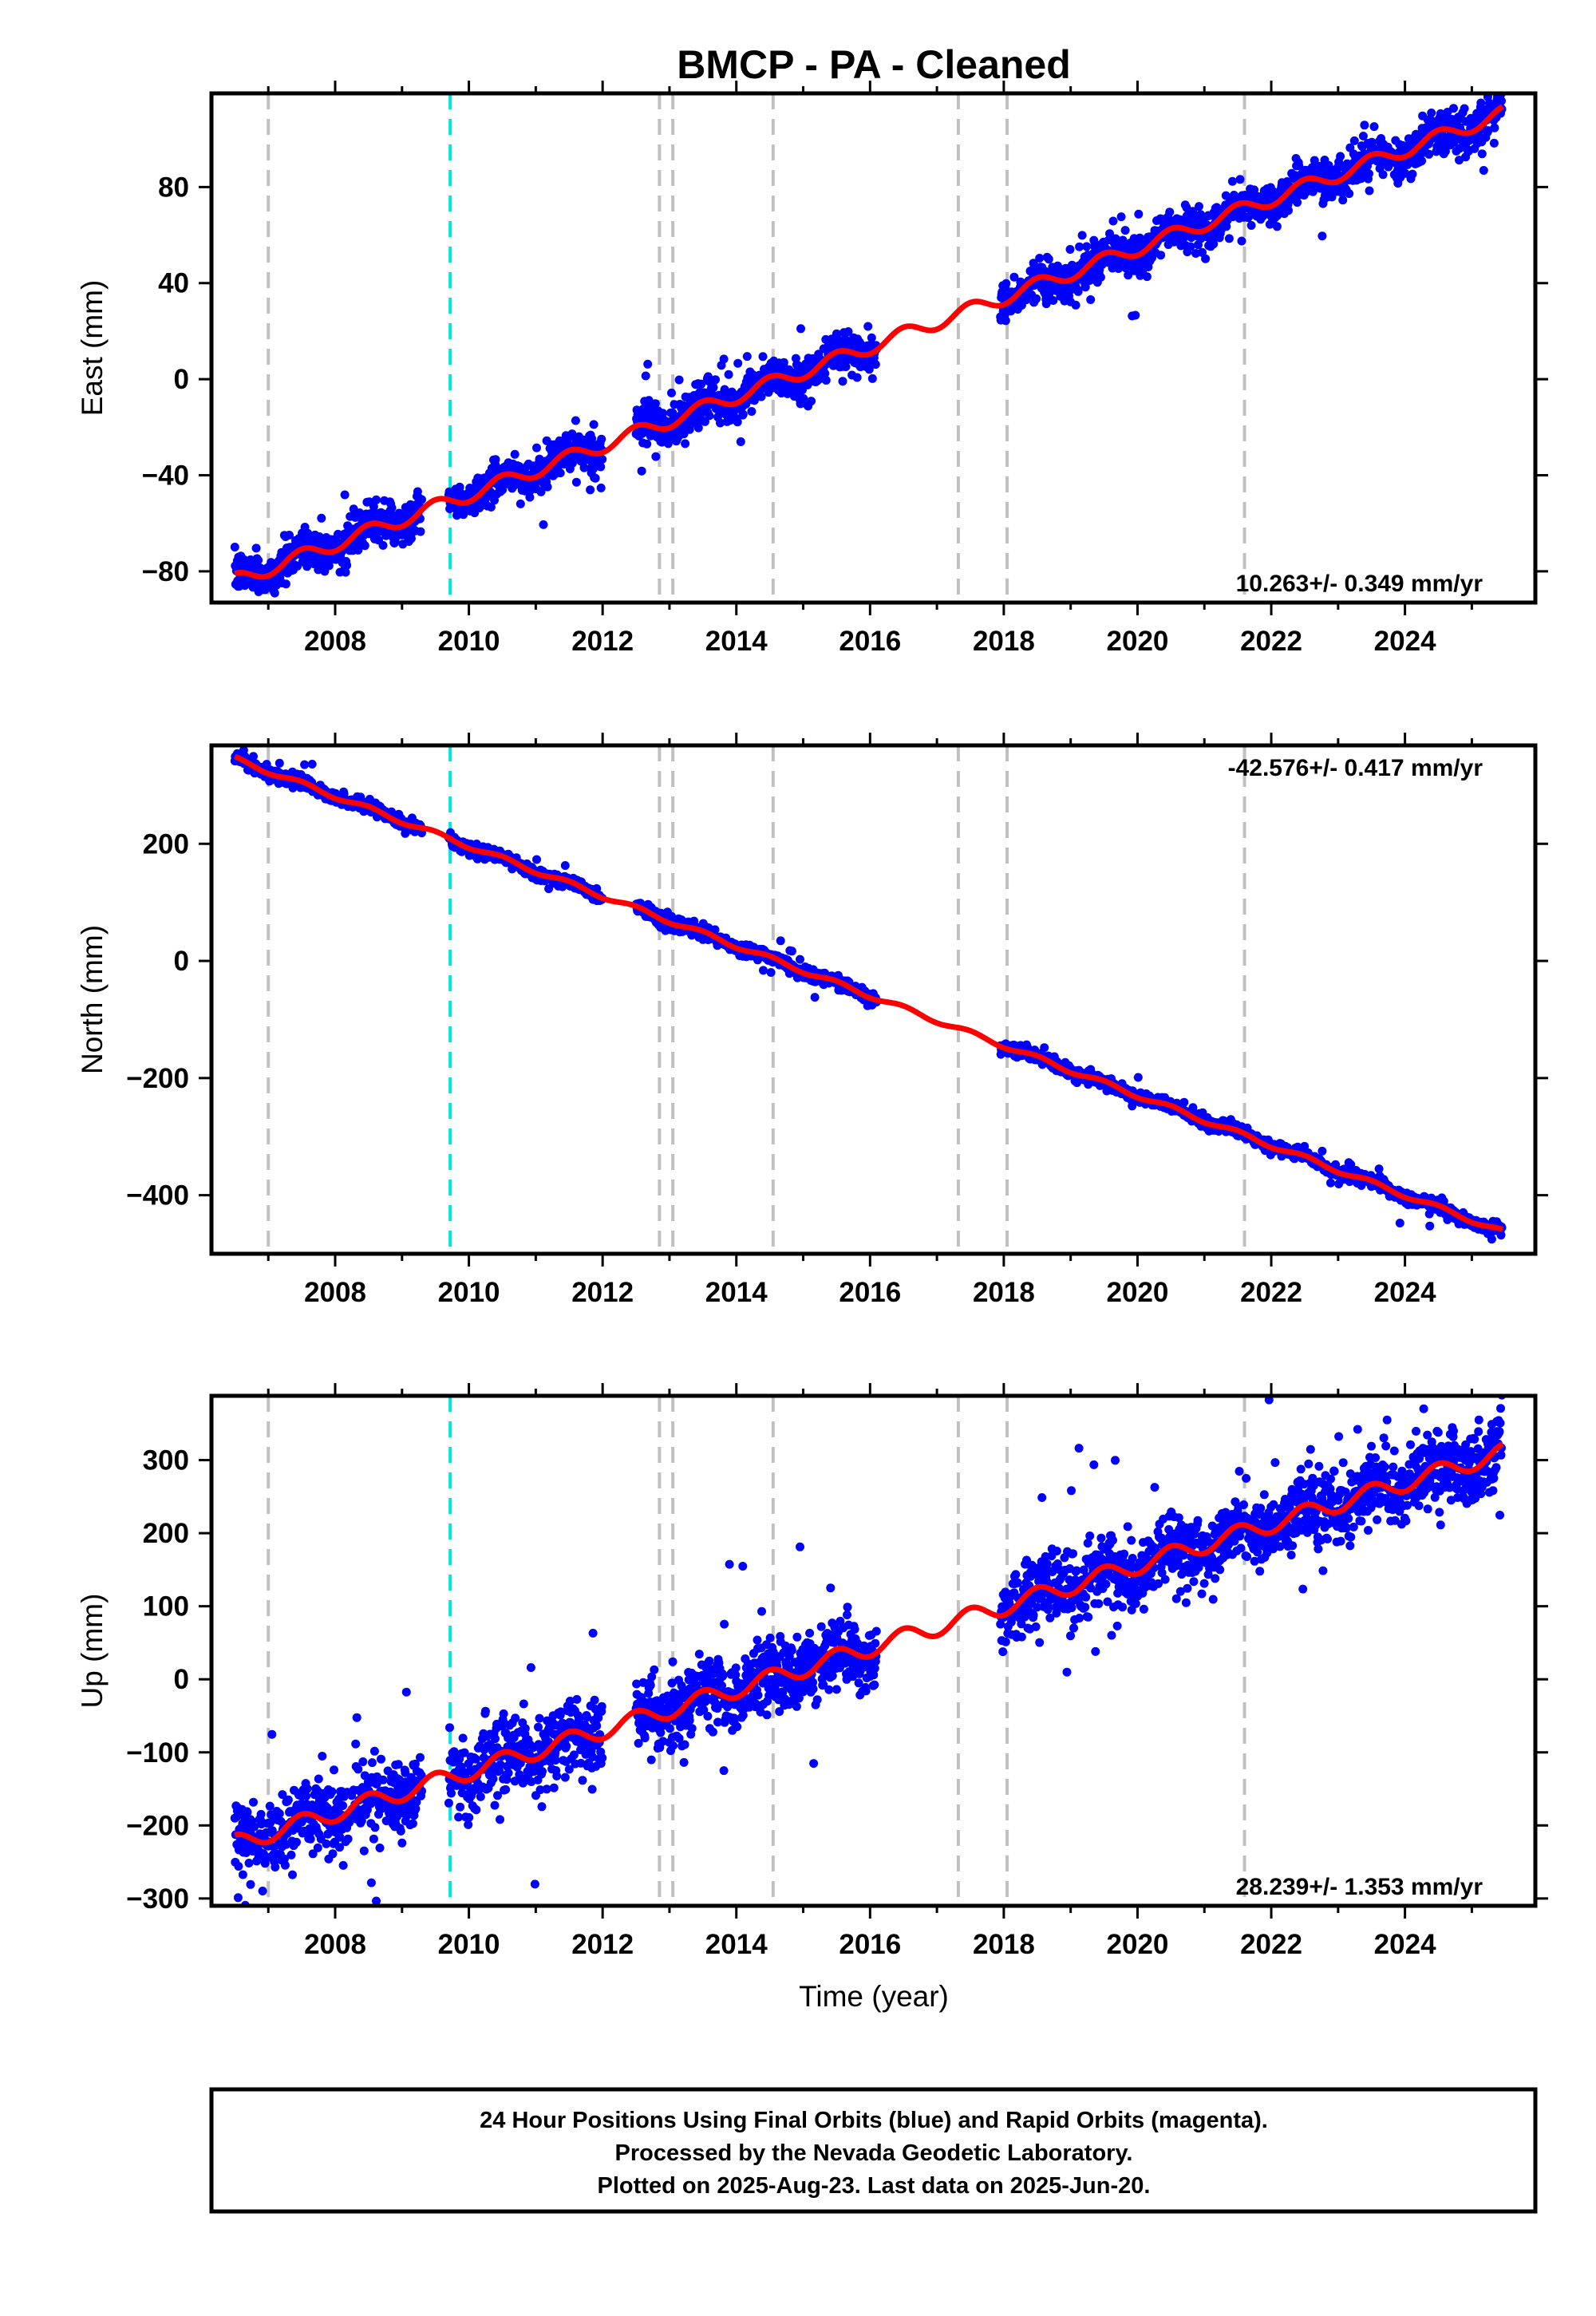  Describe the element at coordinates (181, 379) in the screenshot. I see `y-tick-label: 0` at that location.